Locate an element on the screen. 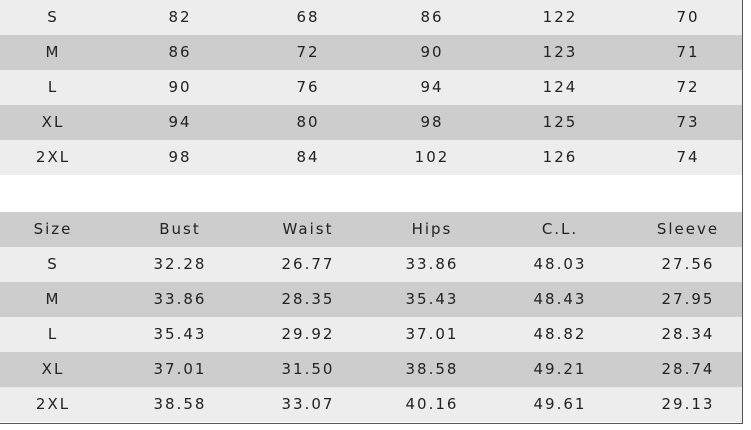  value-cell: 27.56 is located at coordinates (688, 264).